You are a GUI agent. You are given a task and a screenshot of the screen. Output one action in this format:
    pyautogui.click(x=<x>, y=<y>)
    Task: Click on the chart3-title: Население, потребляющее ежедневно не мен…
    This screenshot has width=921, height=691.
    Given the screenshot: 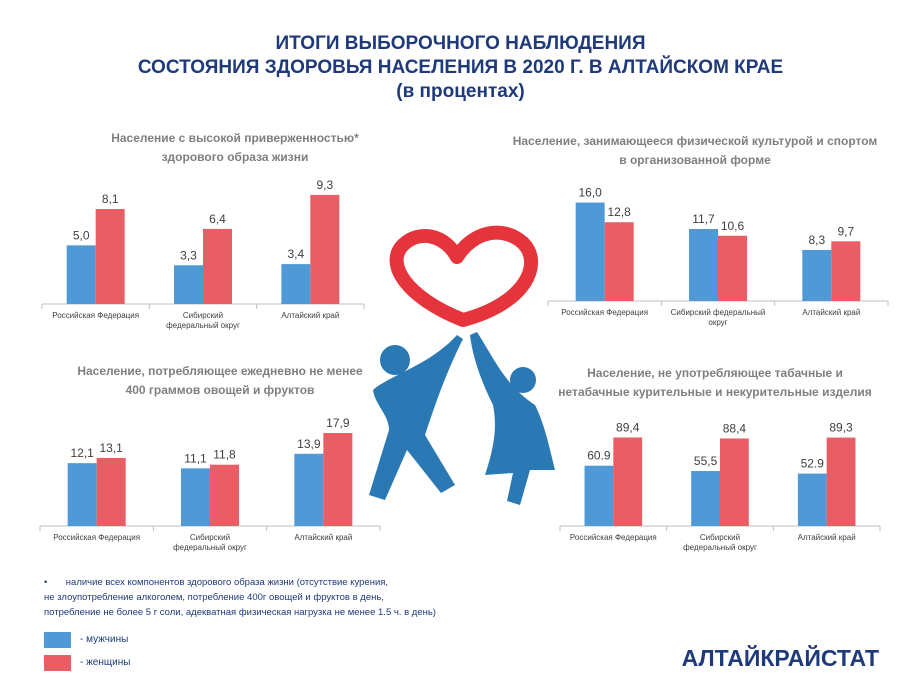 What is the action you would take?
    pyautogui.click(x=220, y=380)
    